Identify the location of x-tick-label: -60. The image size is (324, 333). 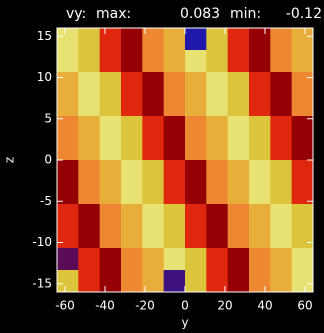
(65, 306).